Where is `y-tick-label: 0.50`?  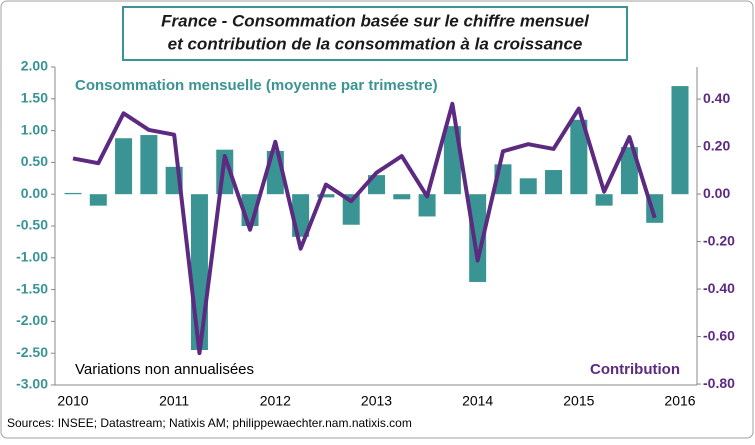
y-tick-label: 0.50 is located at coordinates (34, 161).